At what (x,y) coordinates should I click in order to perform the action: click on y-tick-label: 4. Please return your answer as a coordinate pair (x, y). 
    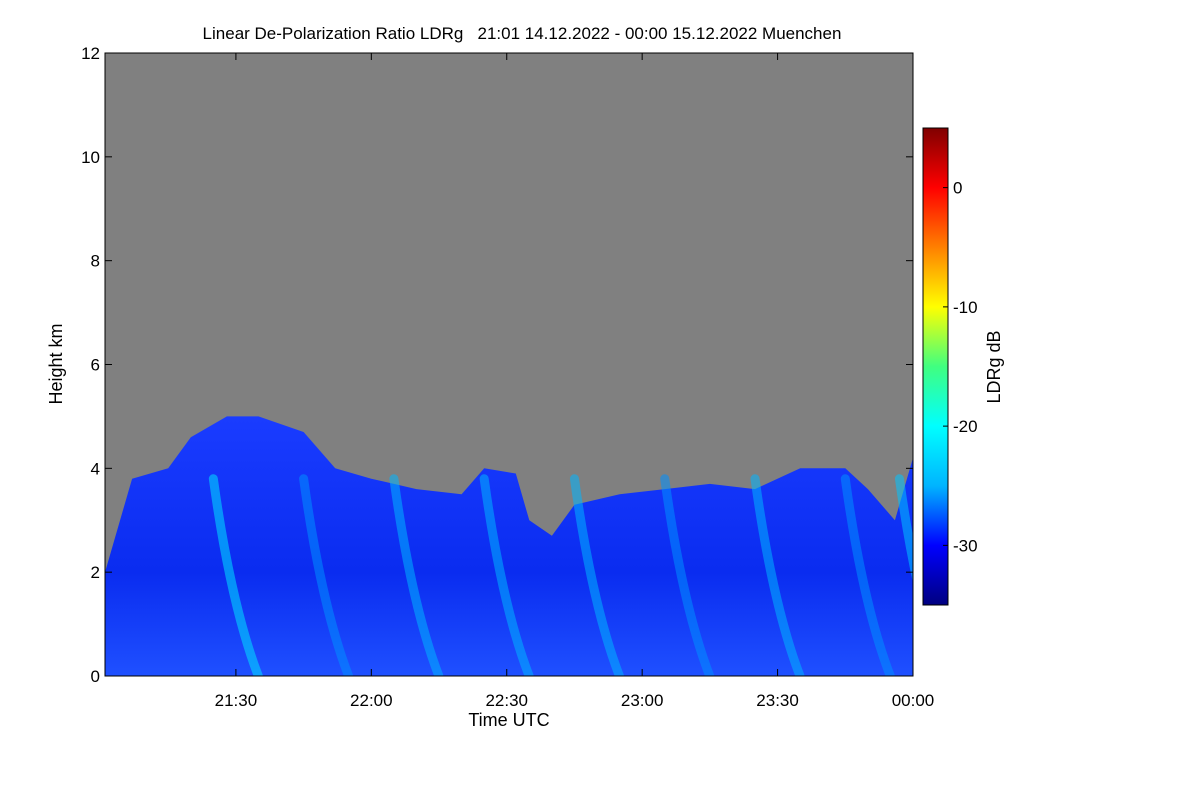
    Looking at the image, I should click on (95, 468).